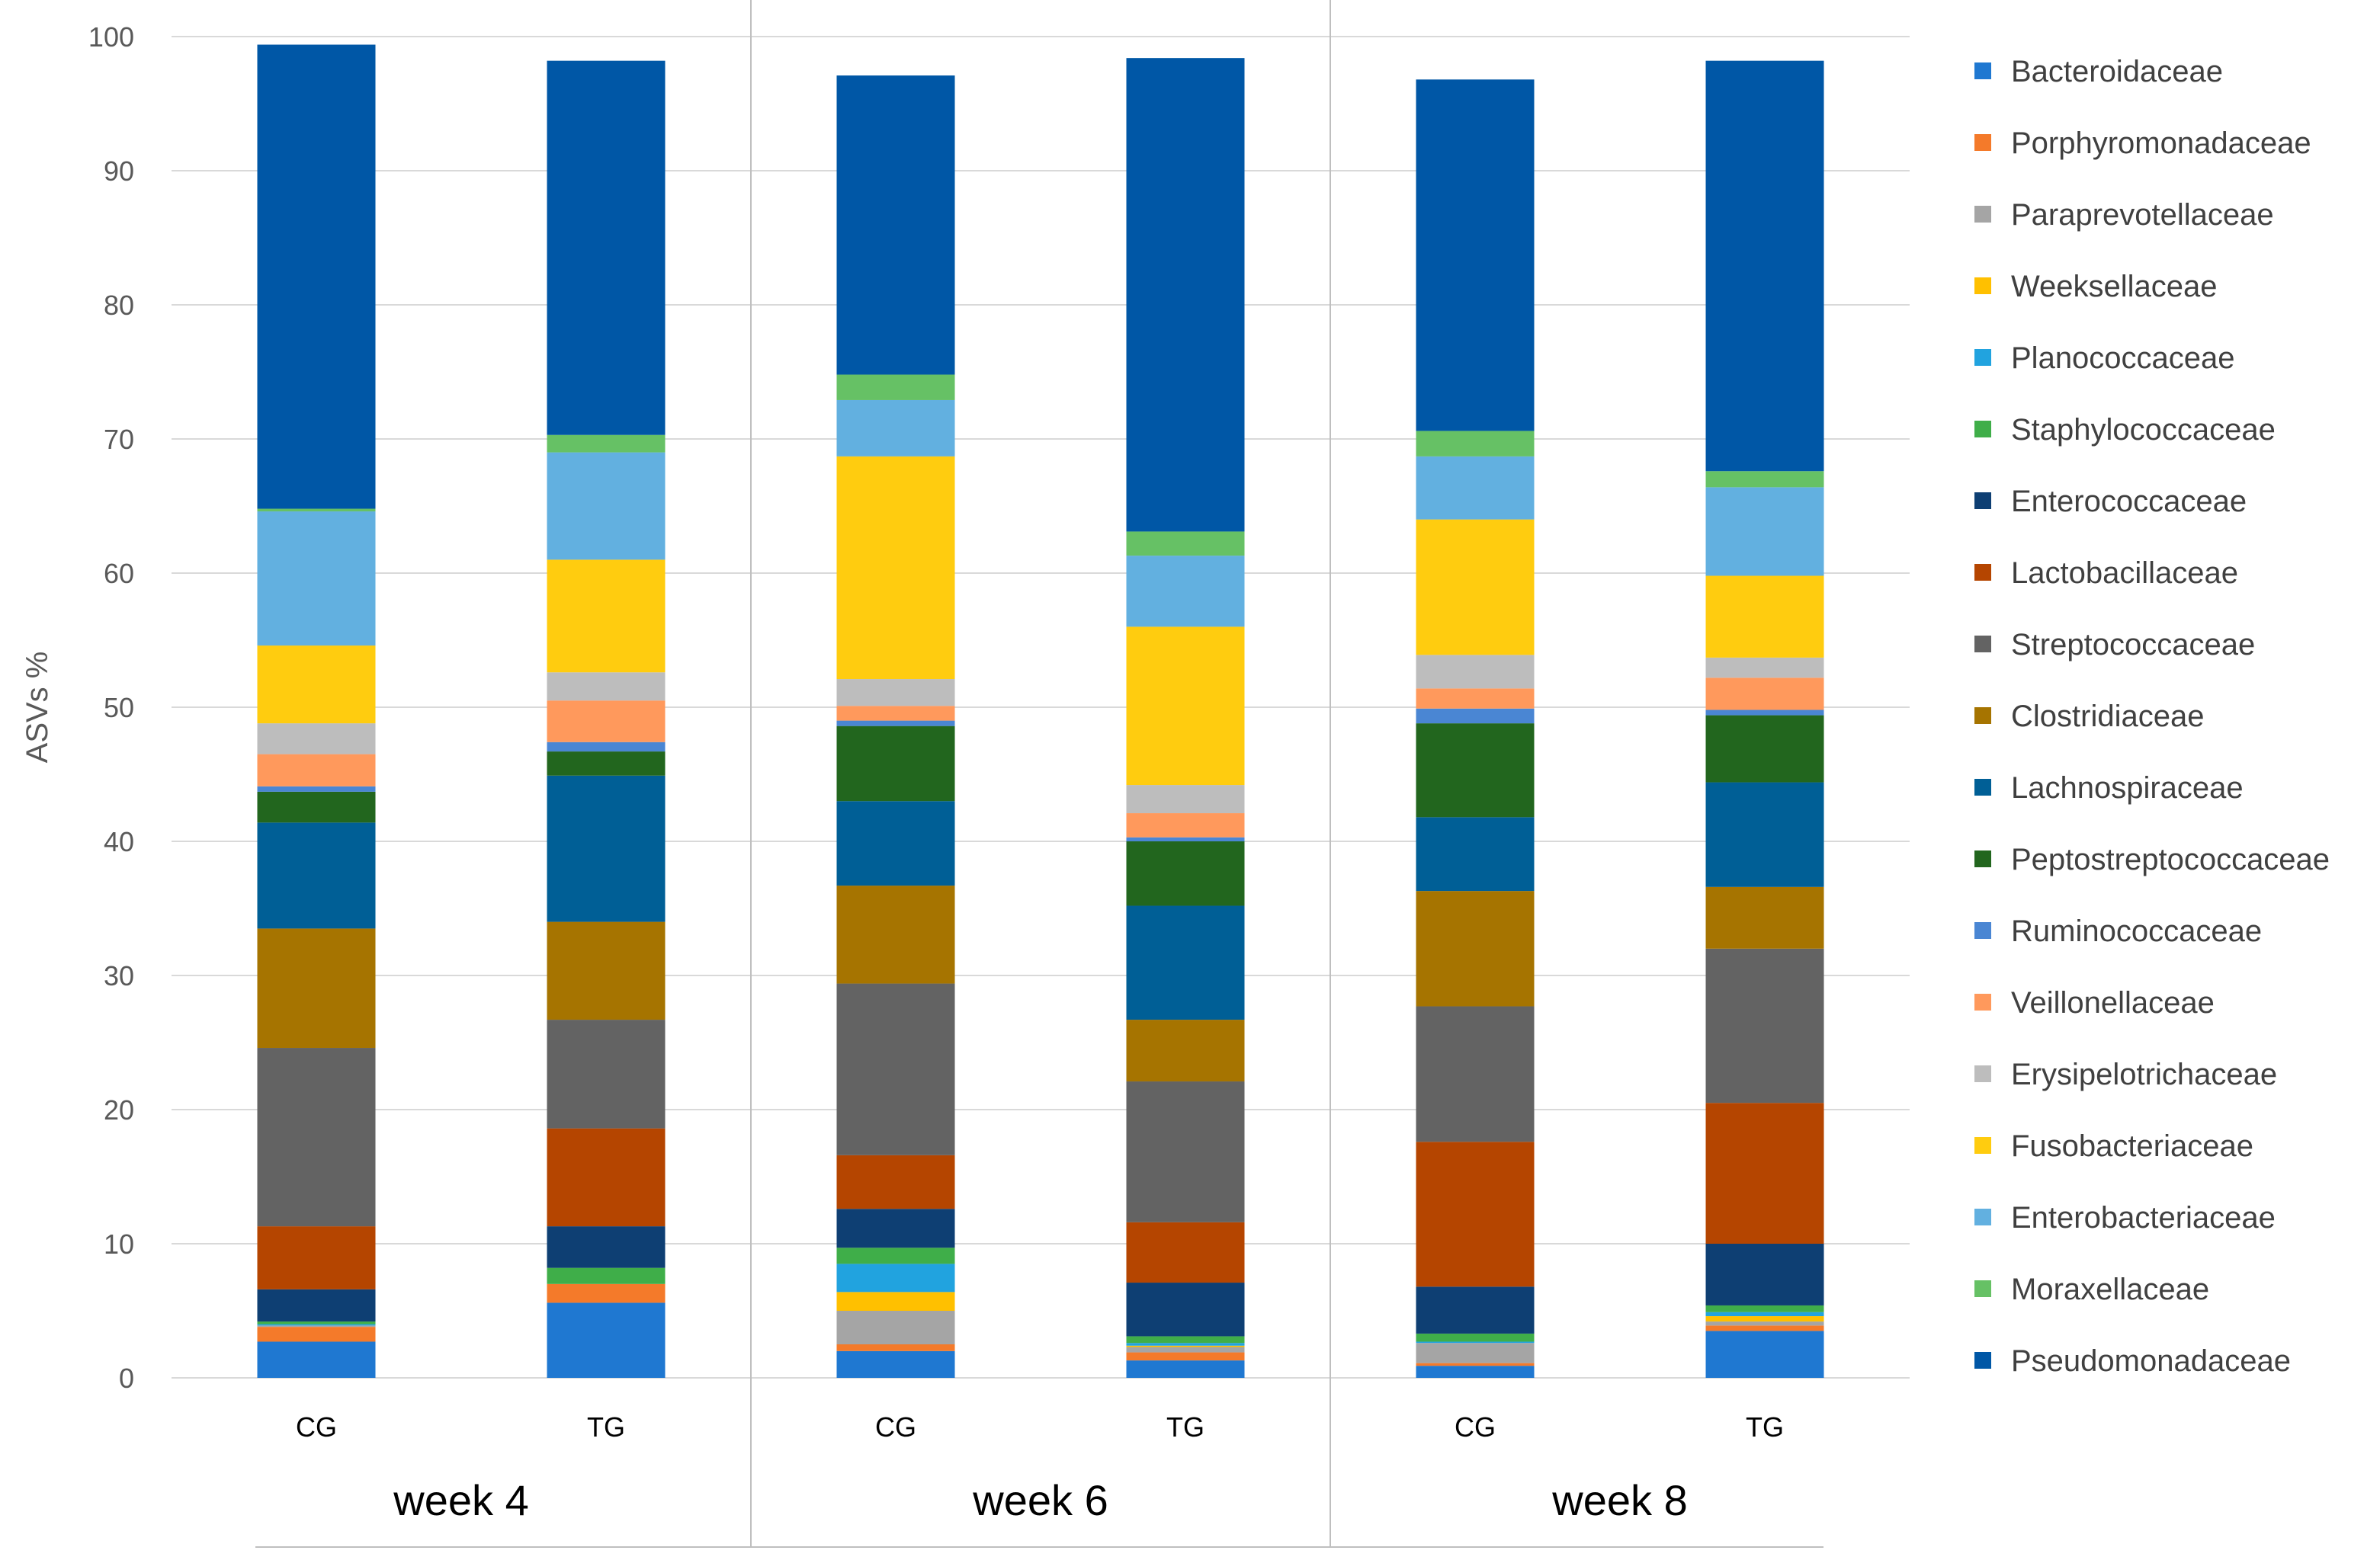 This screenshot has height=1560, width=2380. I want to click on y-tick-label: 20, so click(119, 1110).